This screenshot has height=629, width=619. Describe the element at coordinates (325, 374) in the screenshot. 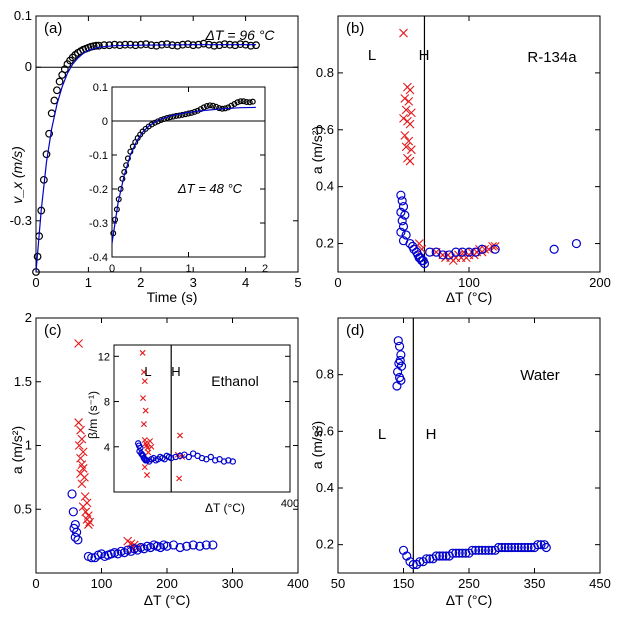

I see `d-ytick-label: 0.8` at that location.